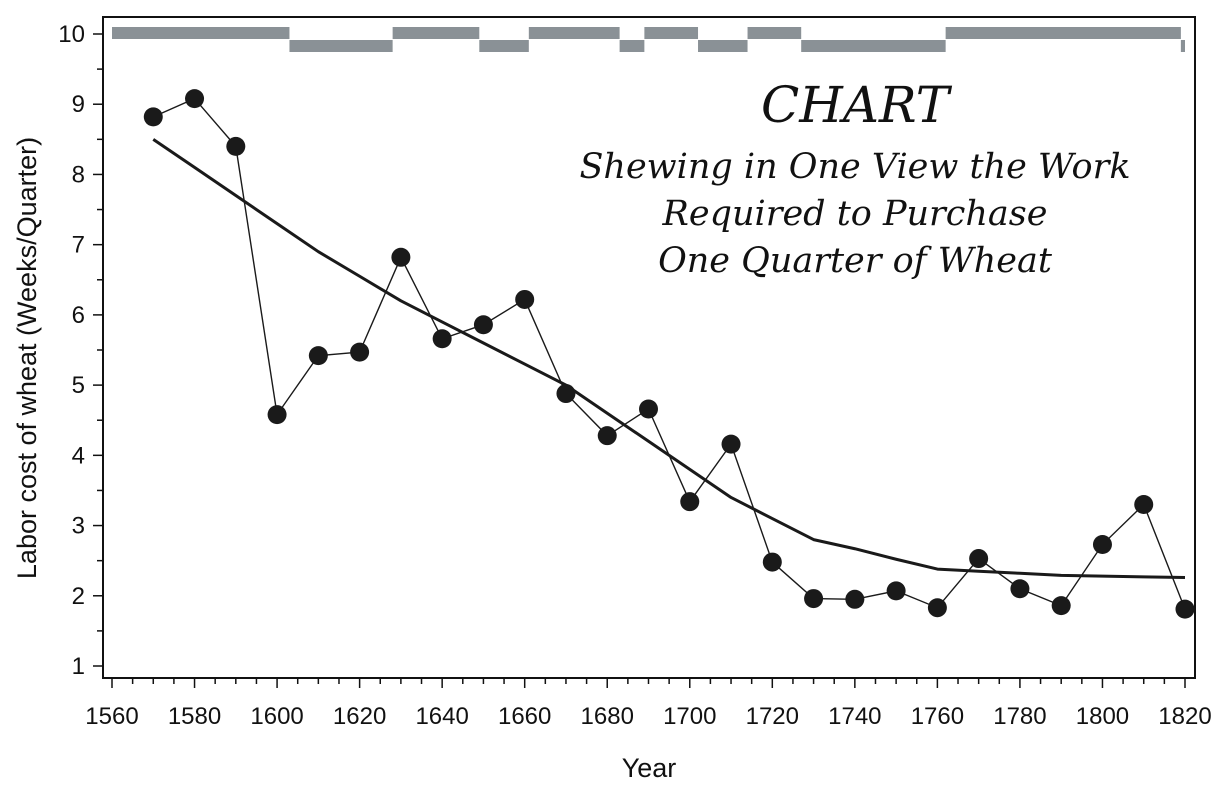 This screenshot has width=1229, height=787. Describe the element at coordinates (71, 34) in the screenshot. I see `y-tick-label: 10` at that location.